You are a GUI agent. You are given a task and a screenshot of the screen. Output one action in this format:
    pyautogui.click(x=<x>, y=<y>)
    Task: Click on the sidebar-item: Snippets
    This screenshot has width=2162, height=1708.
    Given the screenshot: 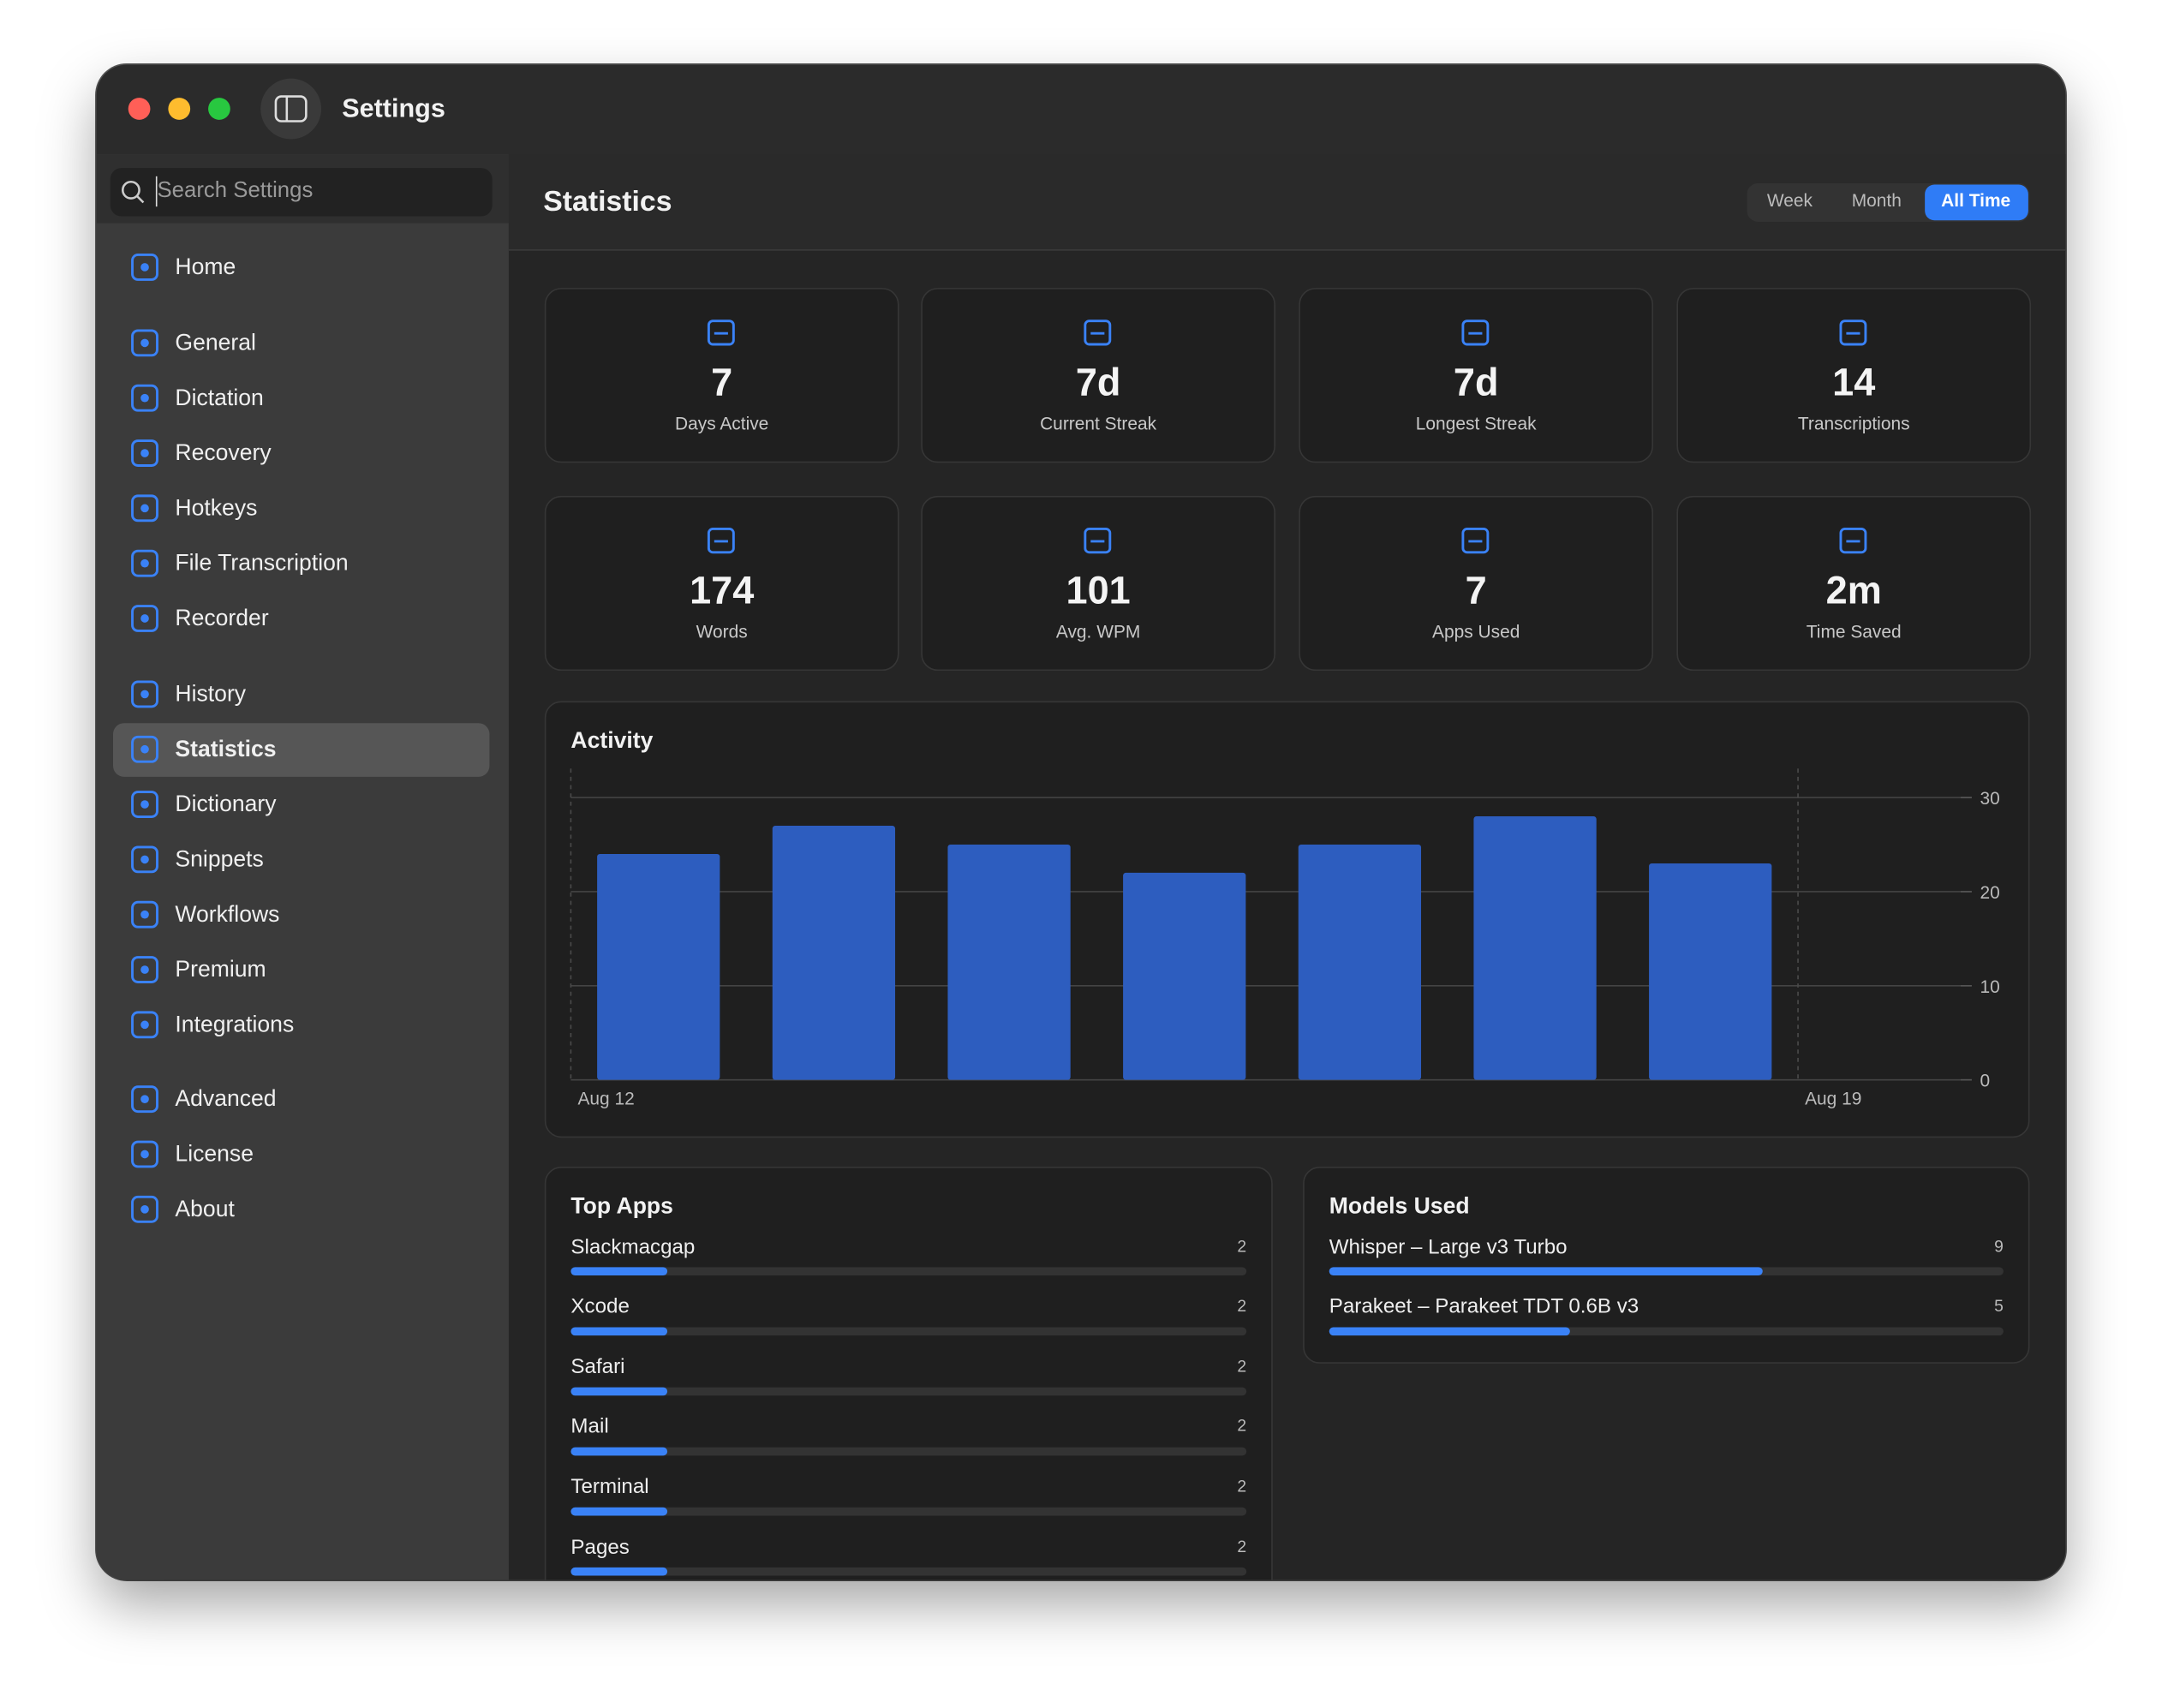 What is the action you would take?
    pyautogui.click(x=220, y=859)
    